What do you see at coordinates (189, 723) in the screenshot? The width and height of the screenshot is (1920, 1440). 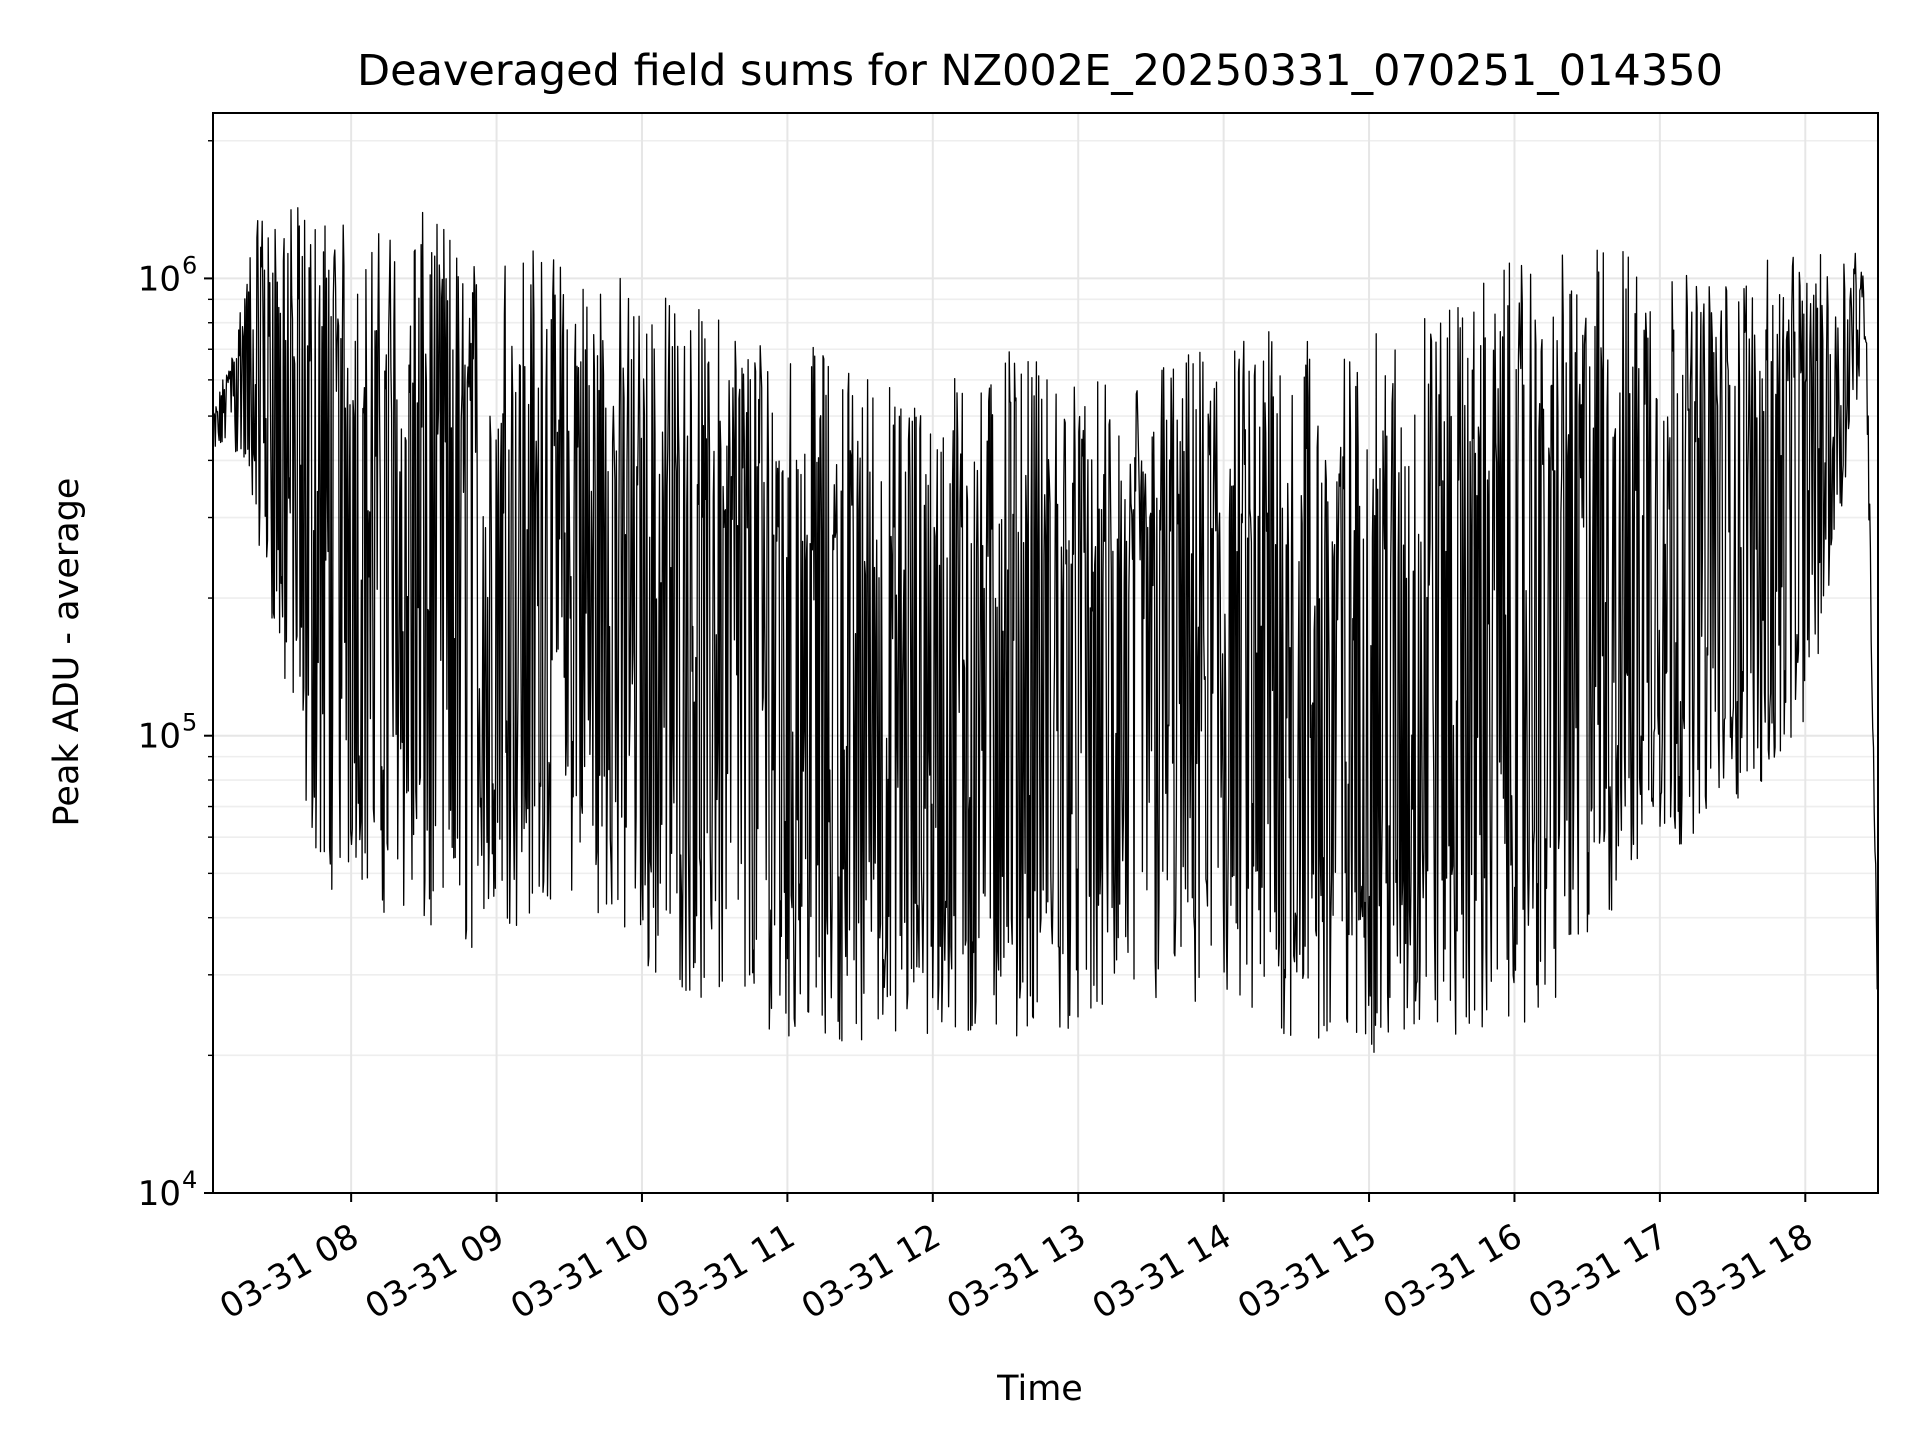 I see `y-tick-label-exponent: 5` at bounding box center [189, 723].